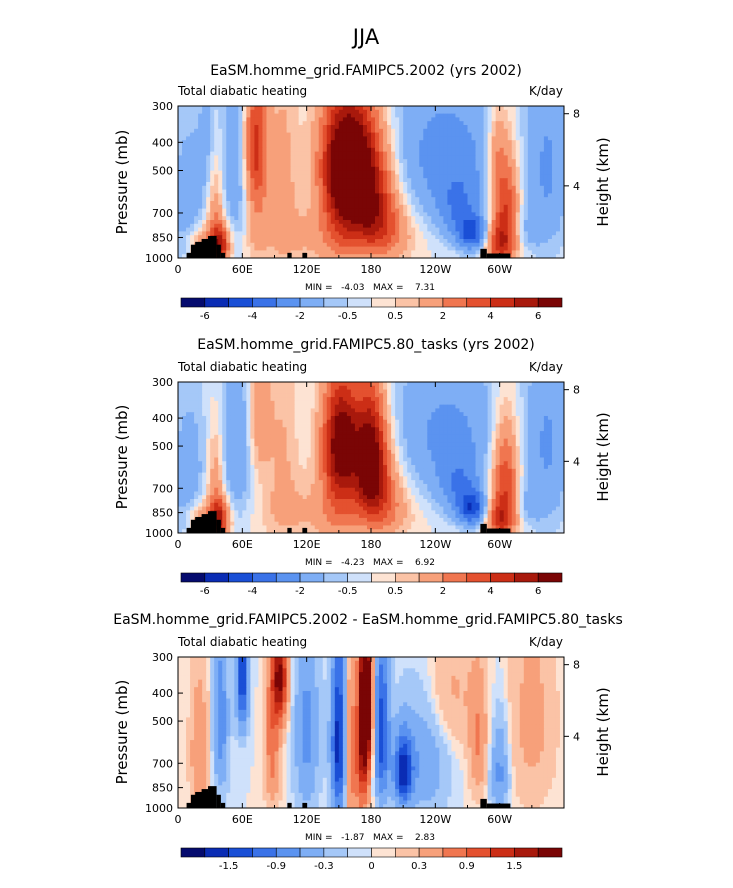 This screenshot has height=888, width=733. I want to click on x-tick-label: 180, so click(371, 269).